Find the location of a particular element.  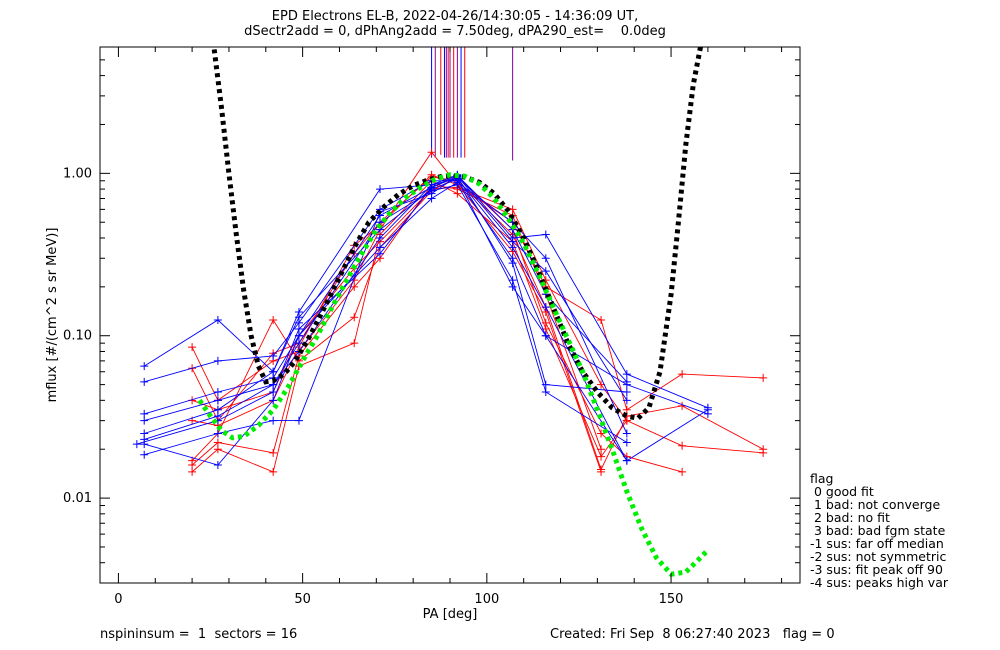

y-tick-label: 0.01 is located at coordinates (77, 498).